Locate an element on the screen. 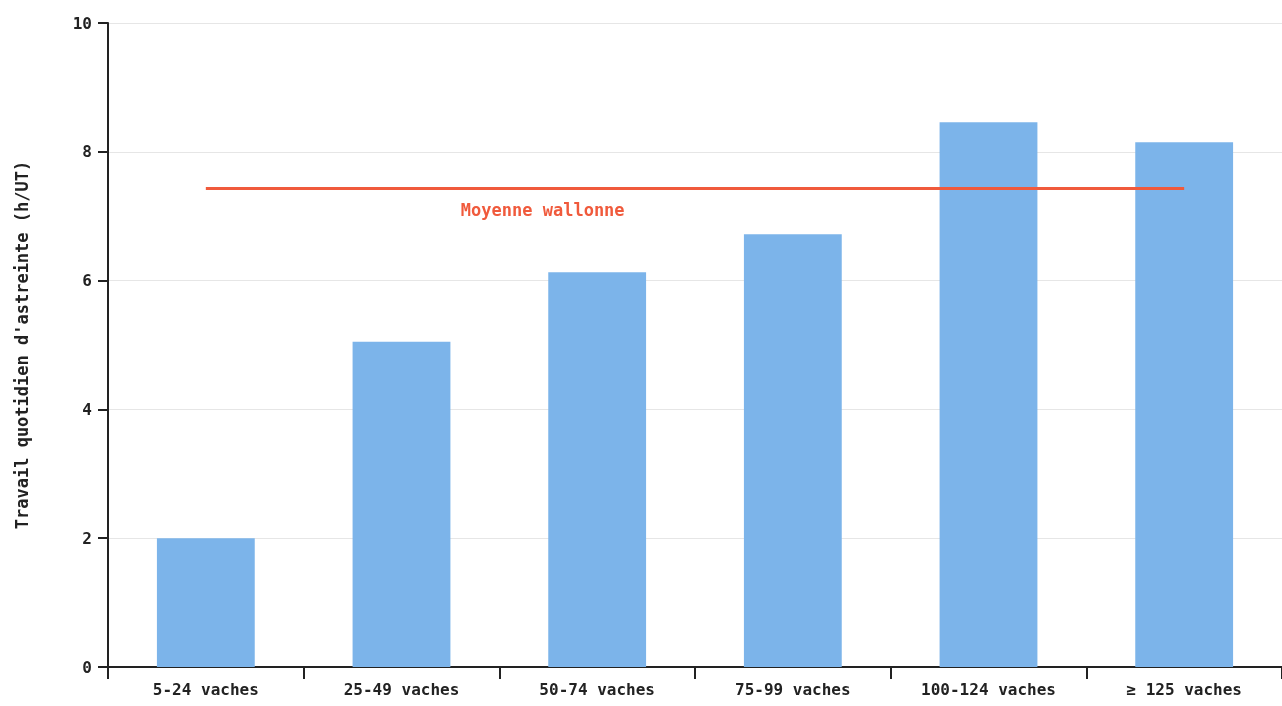  x-tick-label: 5-24 vaches is located at coordinates (205, 689).